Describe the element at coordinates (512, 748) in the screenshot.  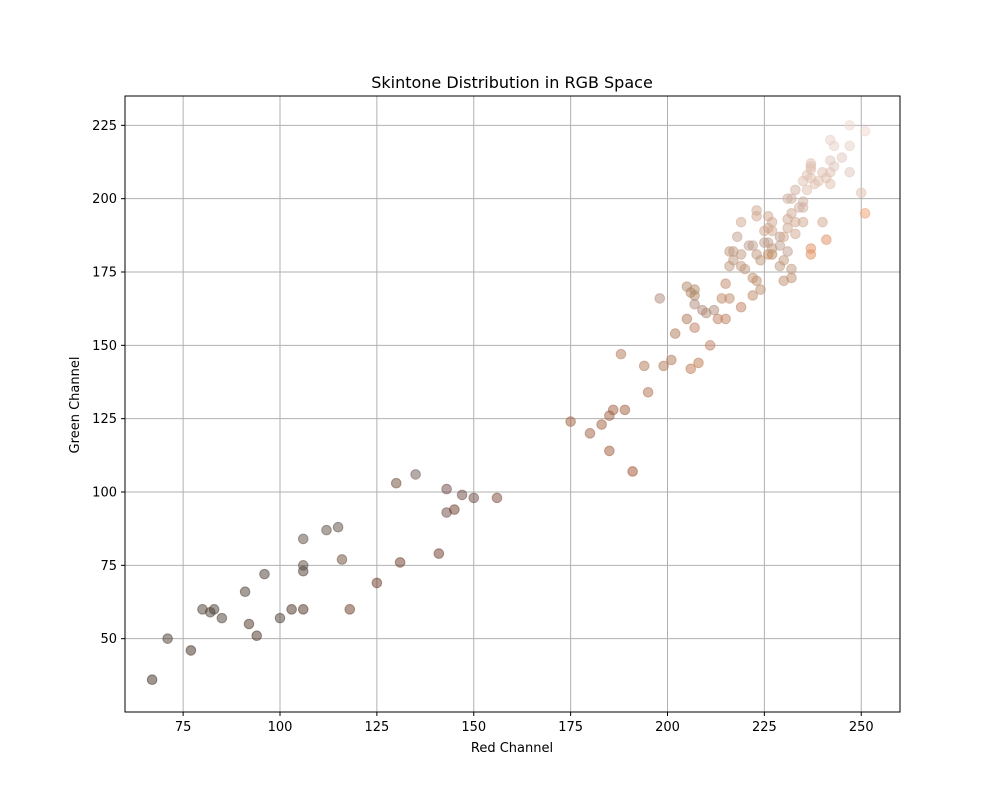
I see `x-axis-label: Red Channel` at that location.